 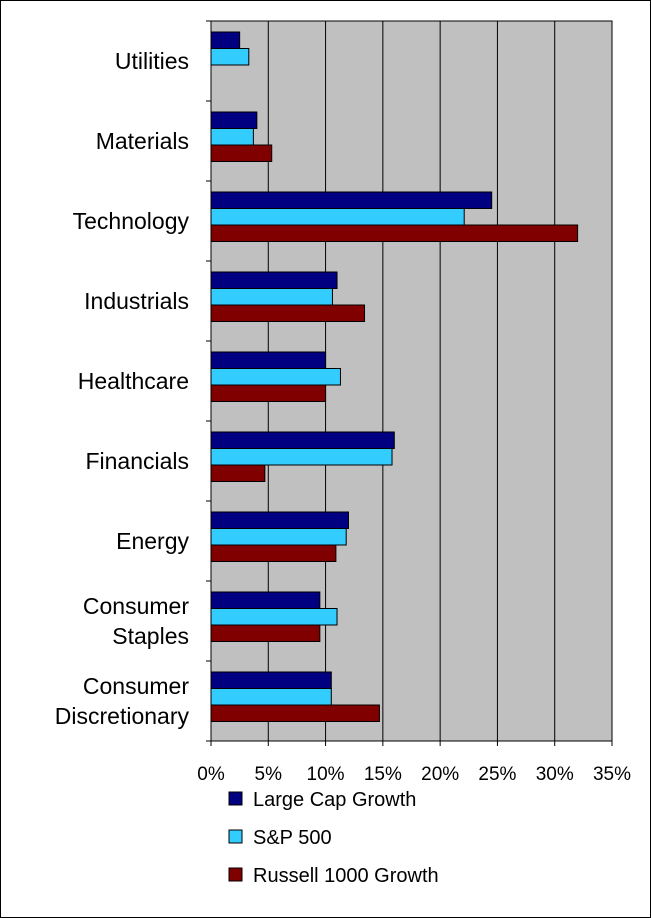 I want to click on bar-industrials-large-cap-growth, so click(x=274, y=280).